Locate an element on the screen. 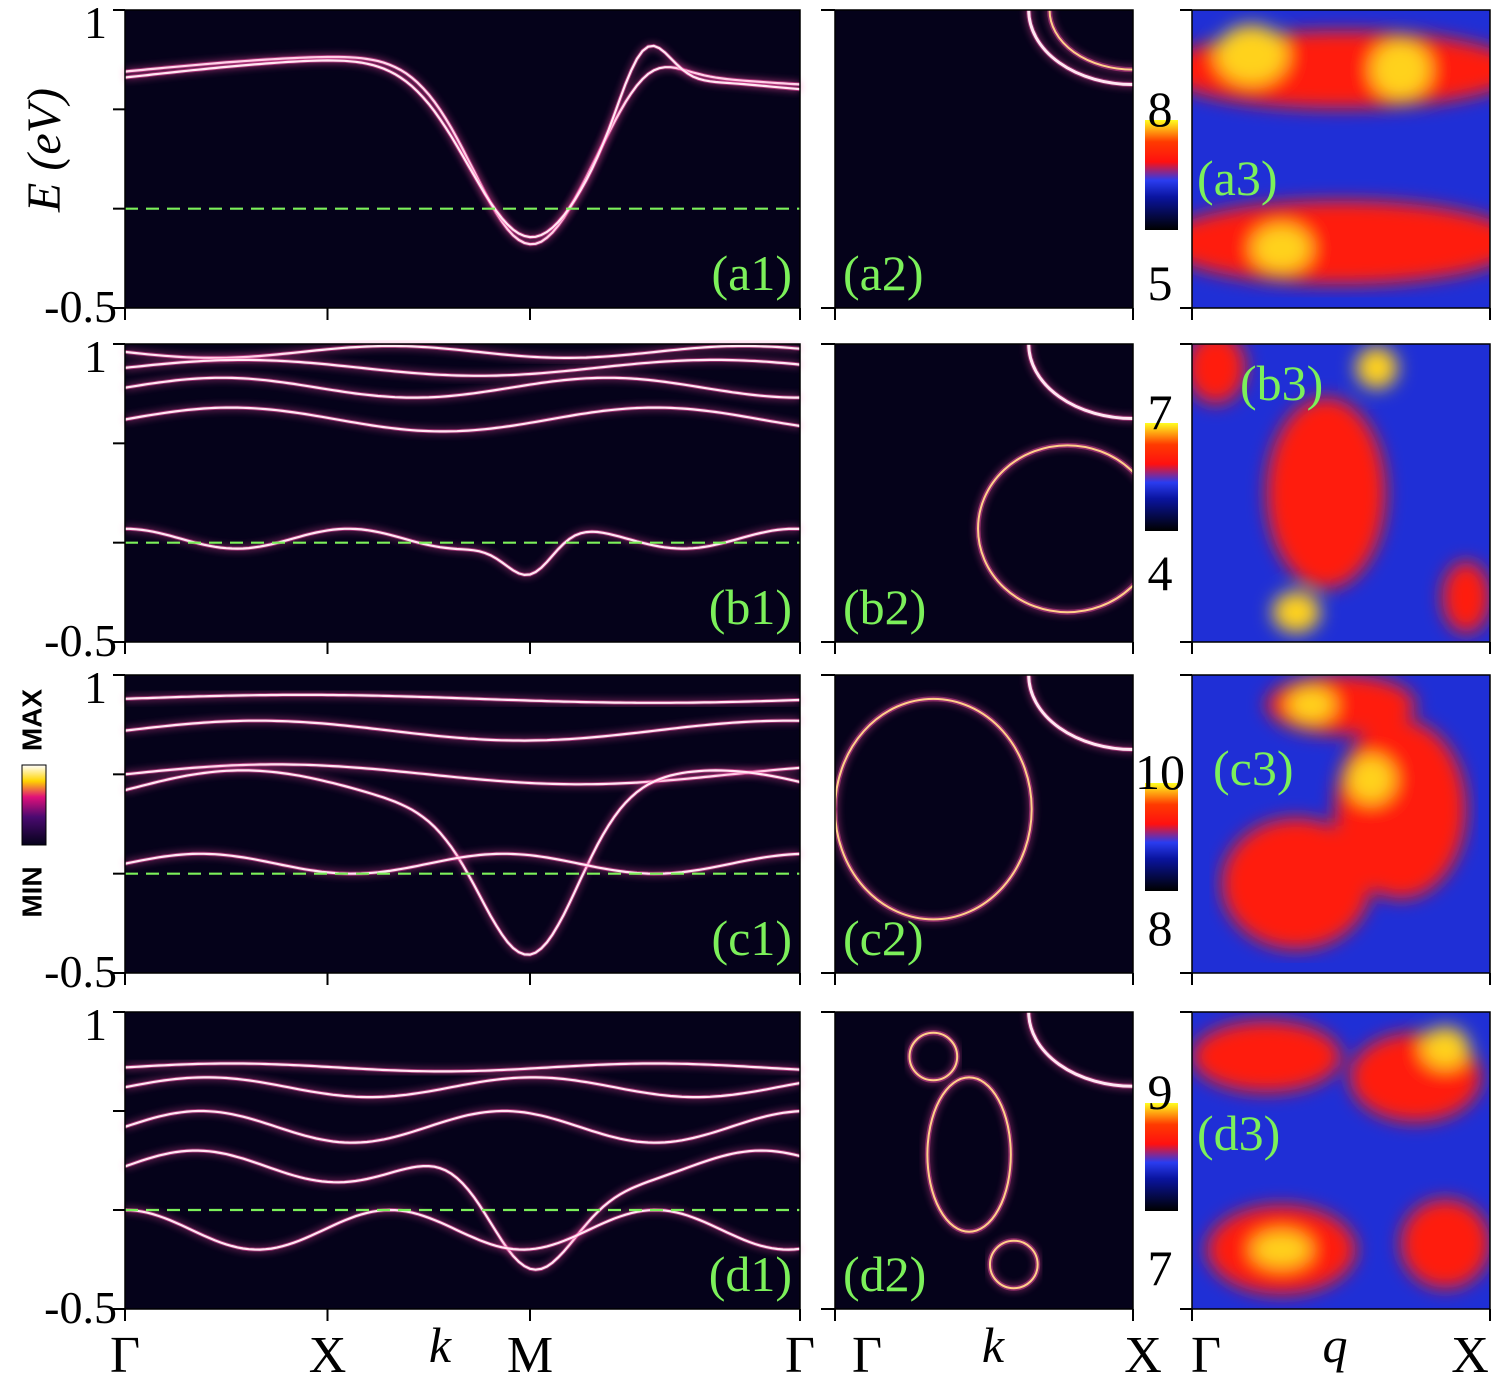 The height and width of the screenshot is (1400, 1500). panel-label: (c2) is located at coordinates (883, 938).